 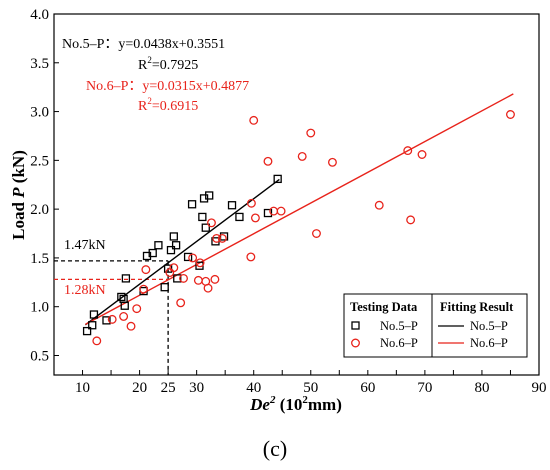 I want to click on no6-equation: No.6–P：y=0.0315x+0.4877, so click(x=167, y=86).